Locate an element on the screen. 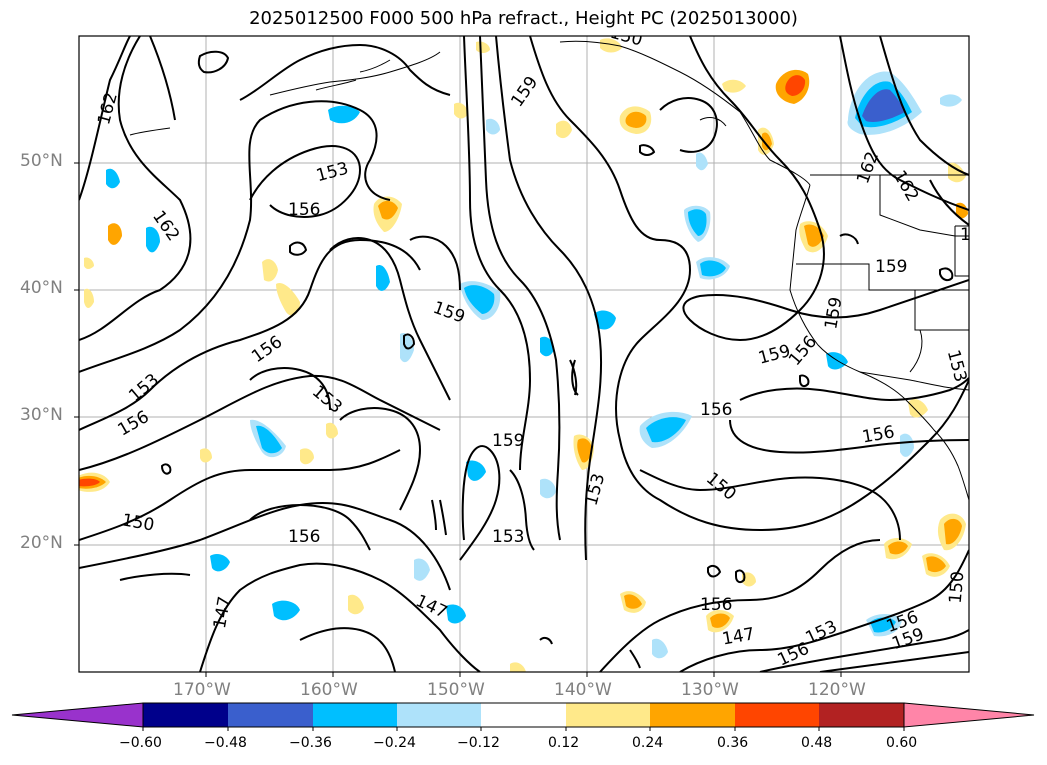 The height and width of the screenshot is (765, 1047). colorbar-extend-min is located at coordinates (77, 715).